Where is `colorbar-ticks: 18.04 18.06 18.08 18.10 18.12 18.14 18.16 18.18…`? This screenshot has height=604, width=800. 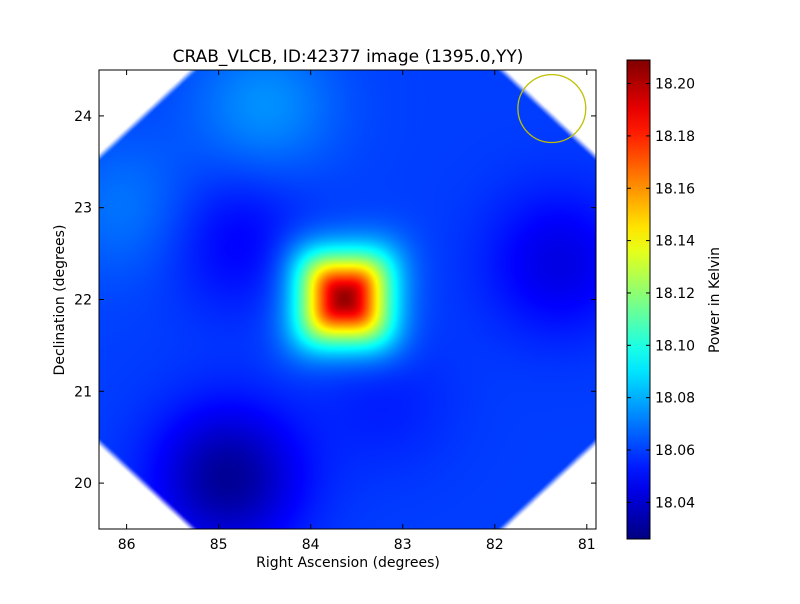 colorbar-ticks: 18.04 18.06 18.08 18.10 18.12 18.14 18.16 18.18… is located at coordinates (661, 294).